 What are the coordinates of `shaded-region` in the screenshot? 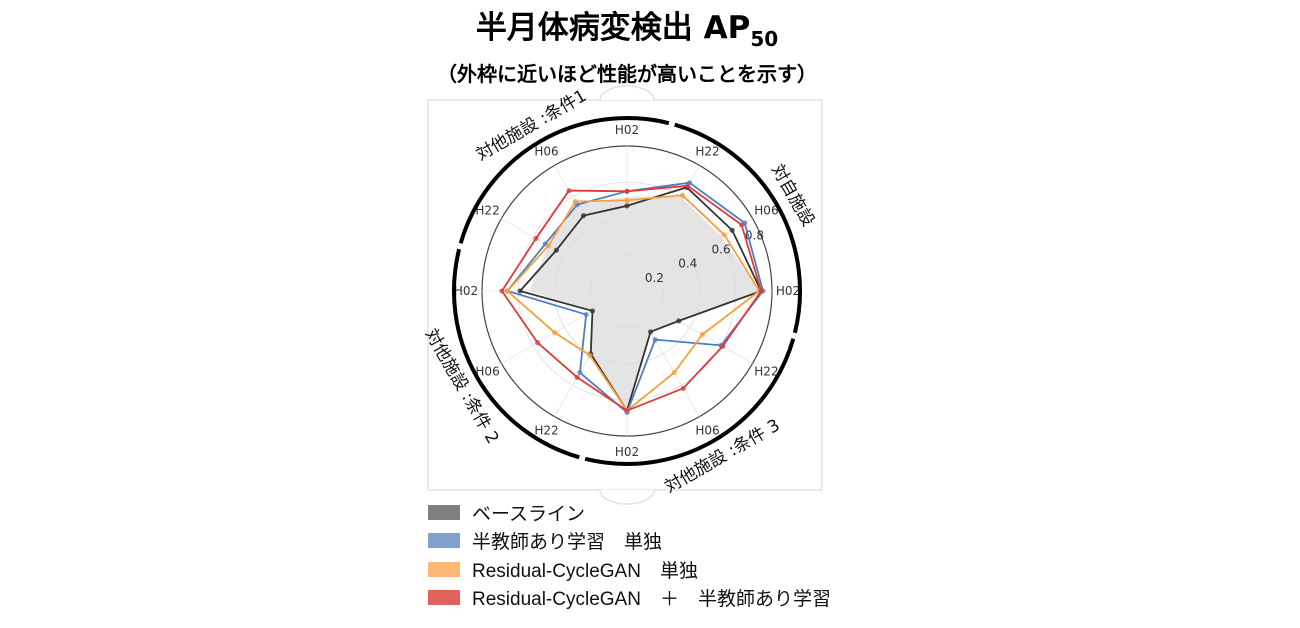 It's located at (644, 303).